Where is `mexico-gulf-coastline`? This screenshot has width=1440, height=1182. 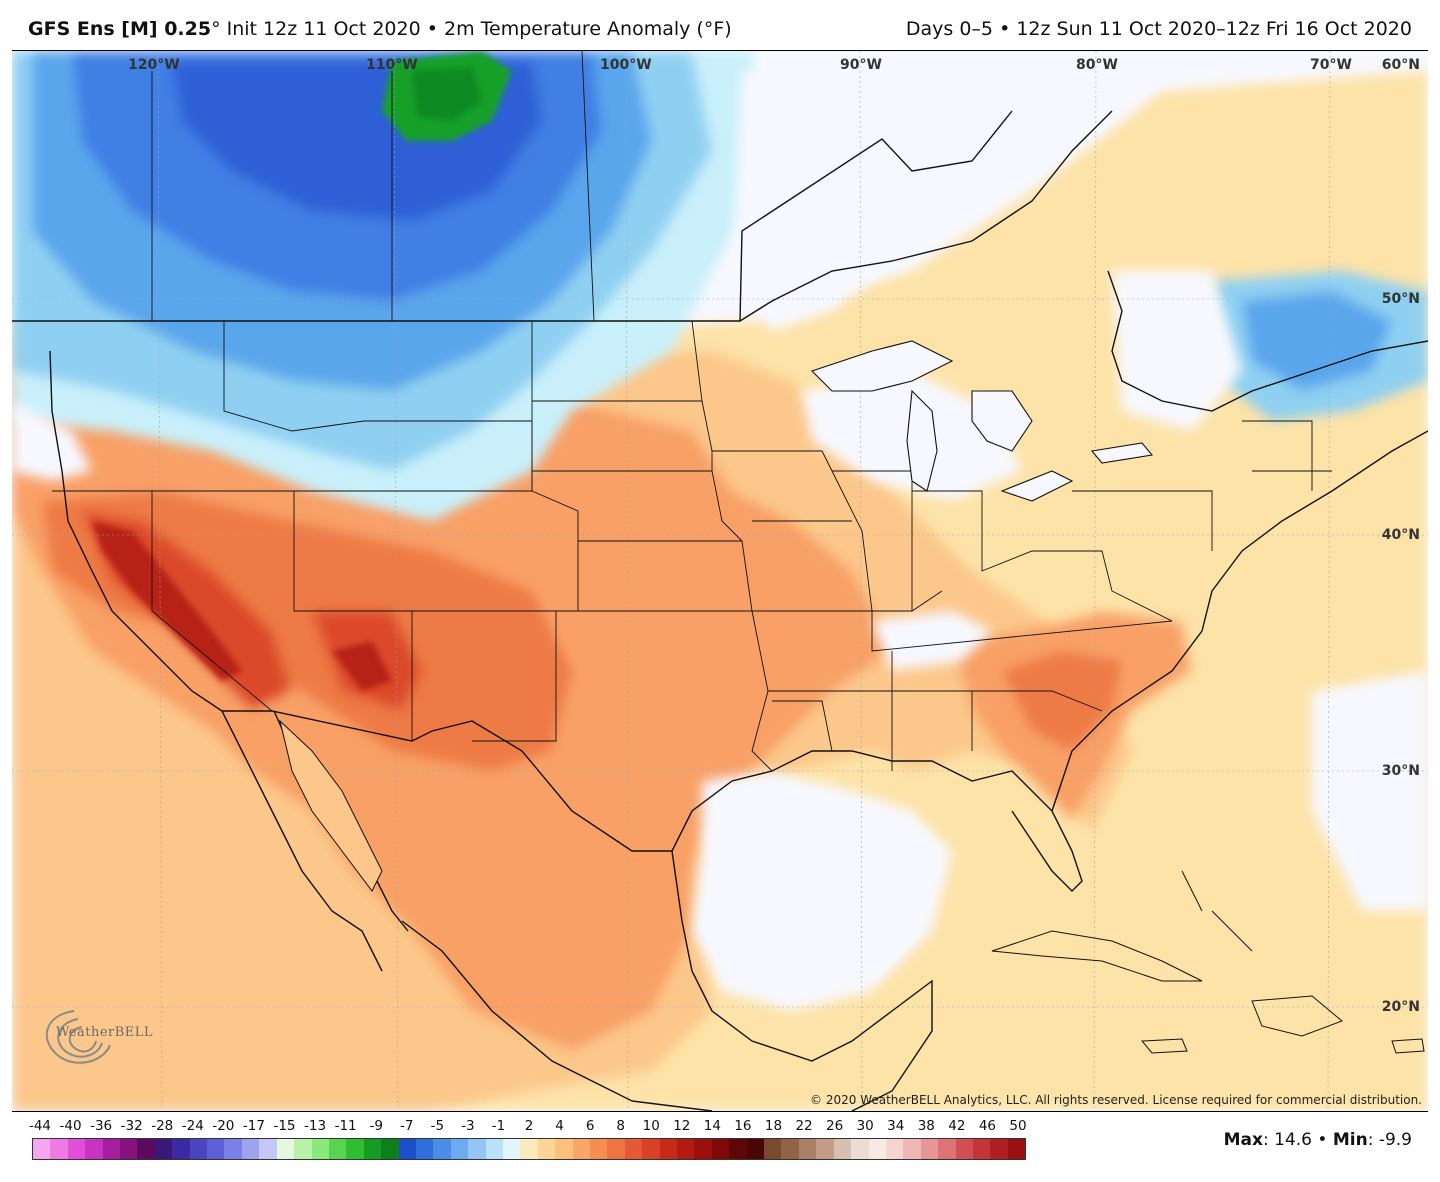 mexico-gulf-coastline is located at coordinates (802, 980).